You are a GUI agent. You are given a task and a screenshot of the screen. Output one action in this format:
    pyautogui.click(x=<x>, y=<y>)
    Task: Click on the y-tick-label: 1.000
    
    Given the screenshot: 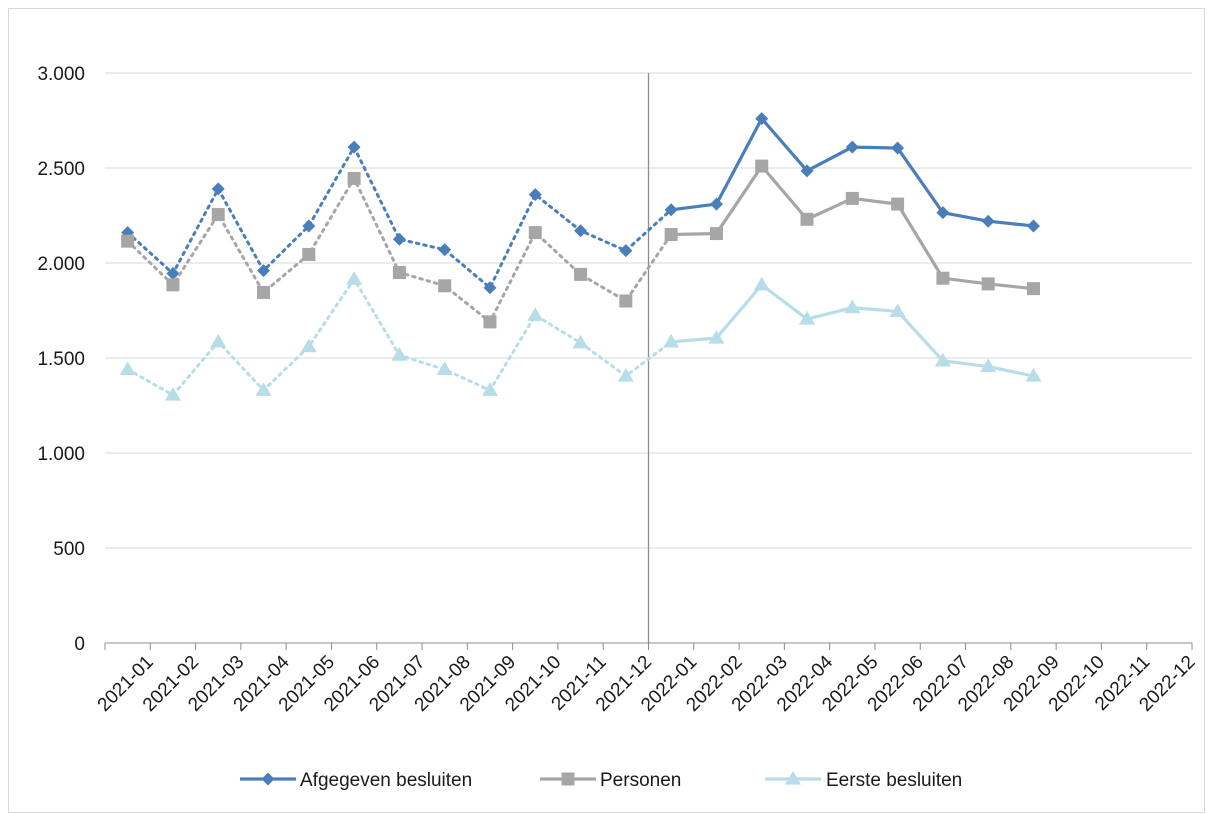 What is the action you would take?
    pyautogui.click(x=61, y=454)
    